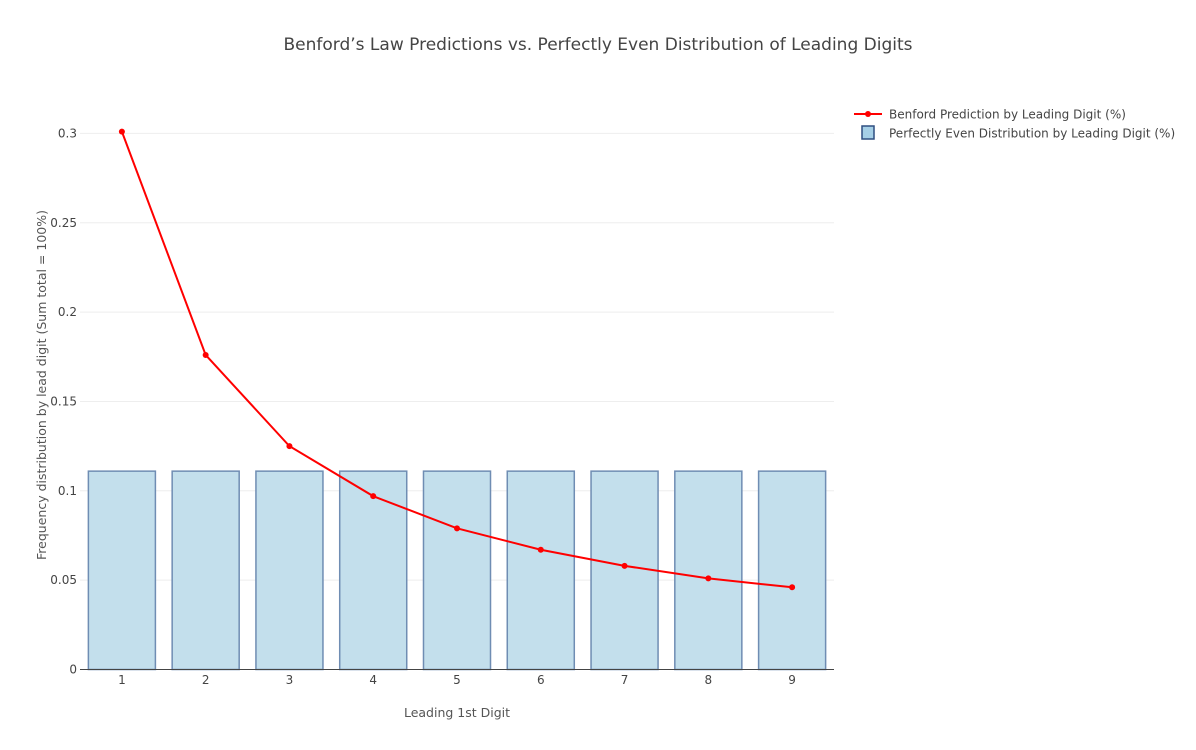 The image size is (1196, 750). Describe the element at coordinates (290, 680) in the screenshot. I see `x-tick-label: 3` at that location.